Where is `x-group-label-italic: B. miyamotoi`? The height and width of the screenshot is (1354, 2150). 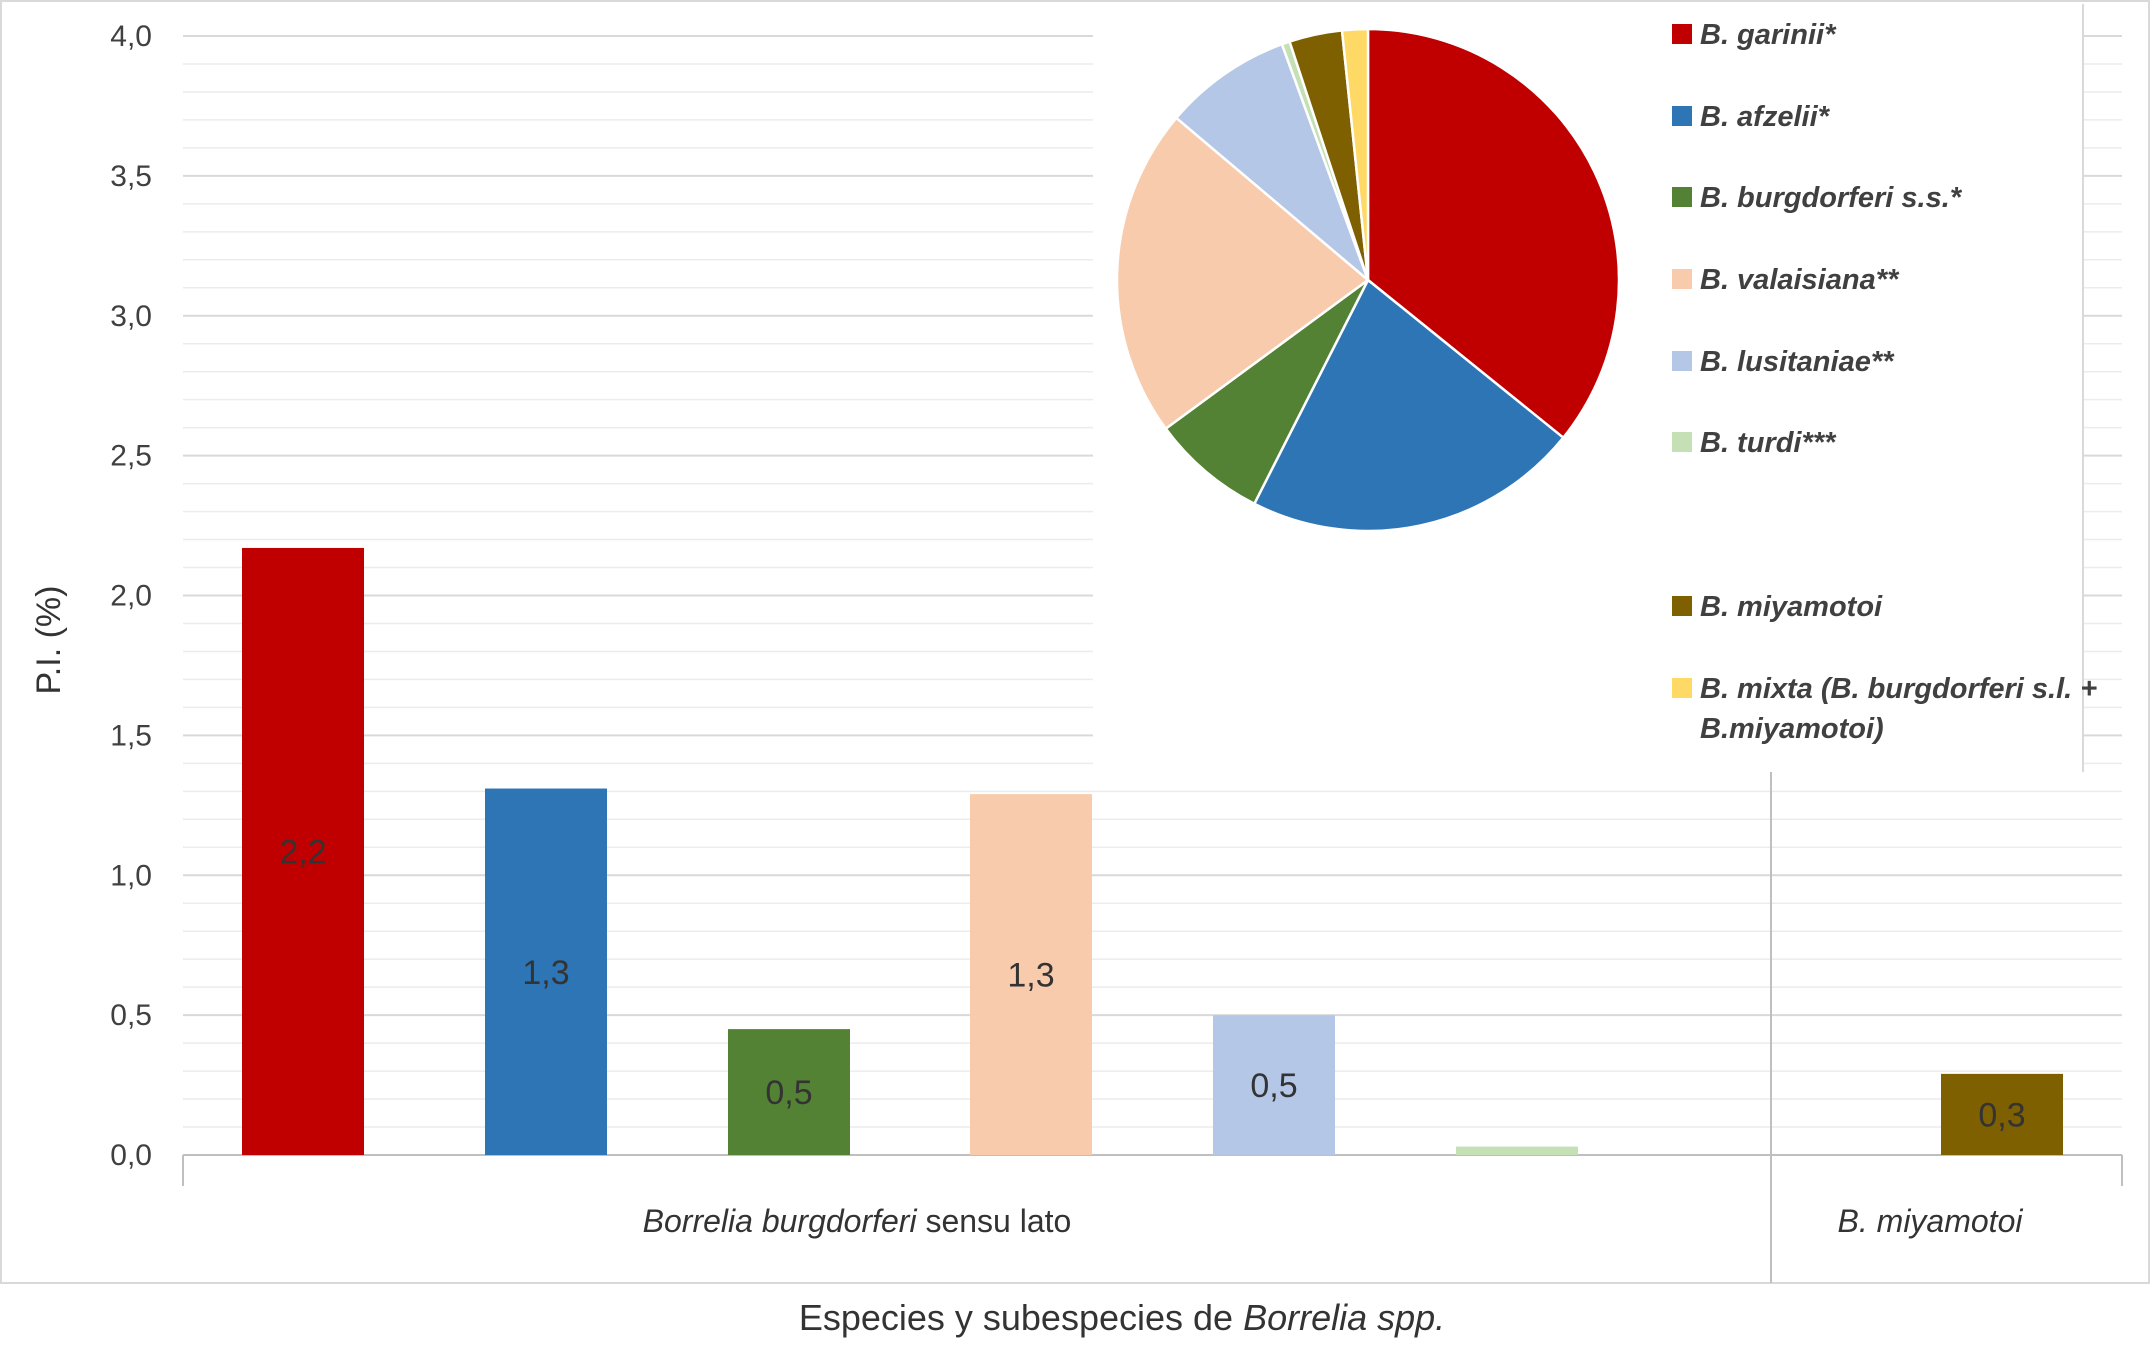
x-group-label-italic: B. miyamotoi is located at coordinates (1931, 1221).